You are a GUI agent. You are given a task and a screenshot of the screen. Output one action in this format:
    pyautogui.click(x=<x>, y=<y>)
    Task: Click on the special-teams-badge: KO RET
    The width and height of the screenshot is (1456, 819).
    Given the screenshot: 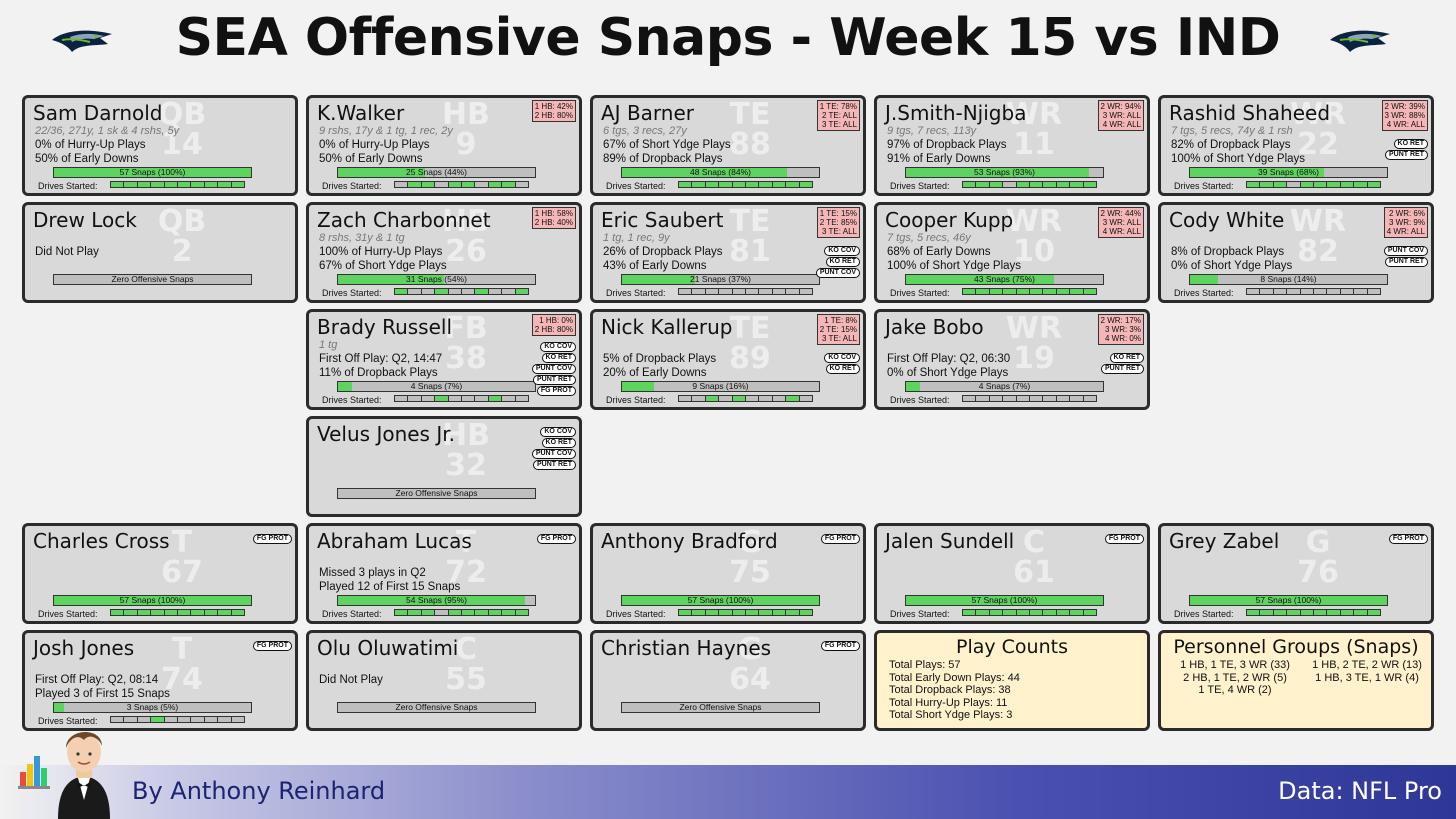 What is the action you would take?
    pyautogui.click(x=1126, y=358)
    